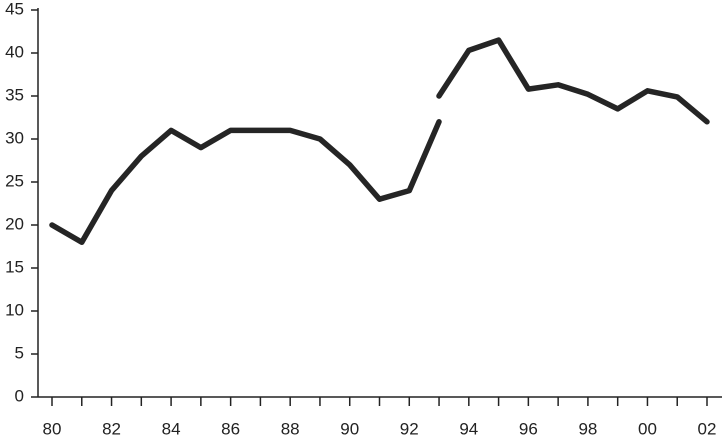 The image size is (724, 443). Describe the element at coordinates (14, 51) in the screenshot. I see `y-tick-label: 40` at that location.